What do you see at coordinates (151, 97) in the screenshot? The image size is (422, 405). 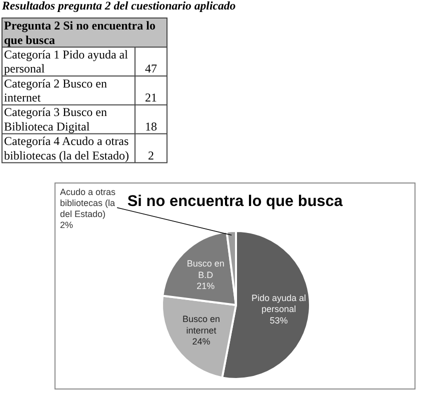 I see `data-label: 21` at bounding box center [151, 97].